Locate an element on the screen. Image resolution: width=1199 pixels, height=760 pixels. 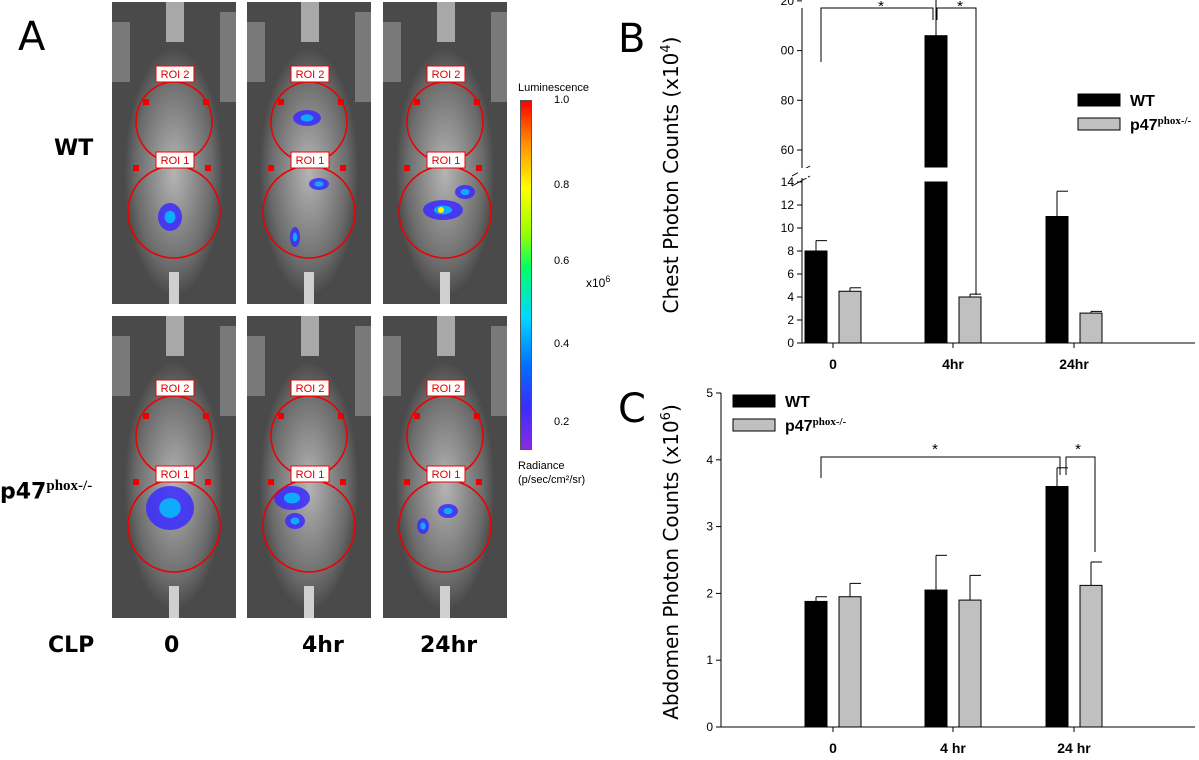
y-tick-label: 2 is located at coordinates (709, 593).